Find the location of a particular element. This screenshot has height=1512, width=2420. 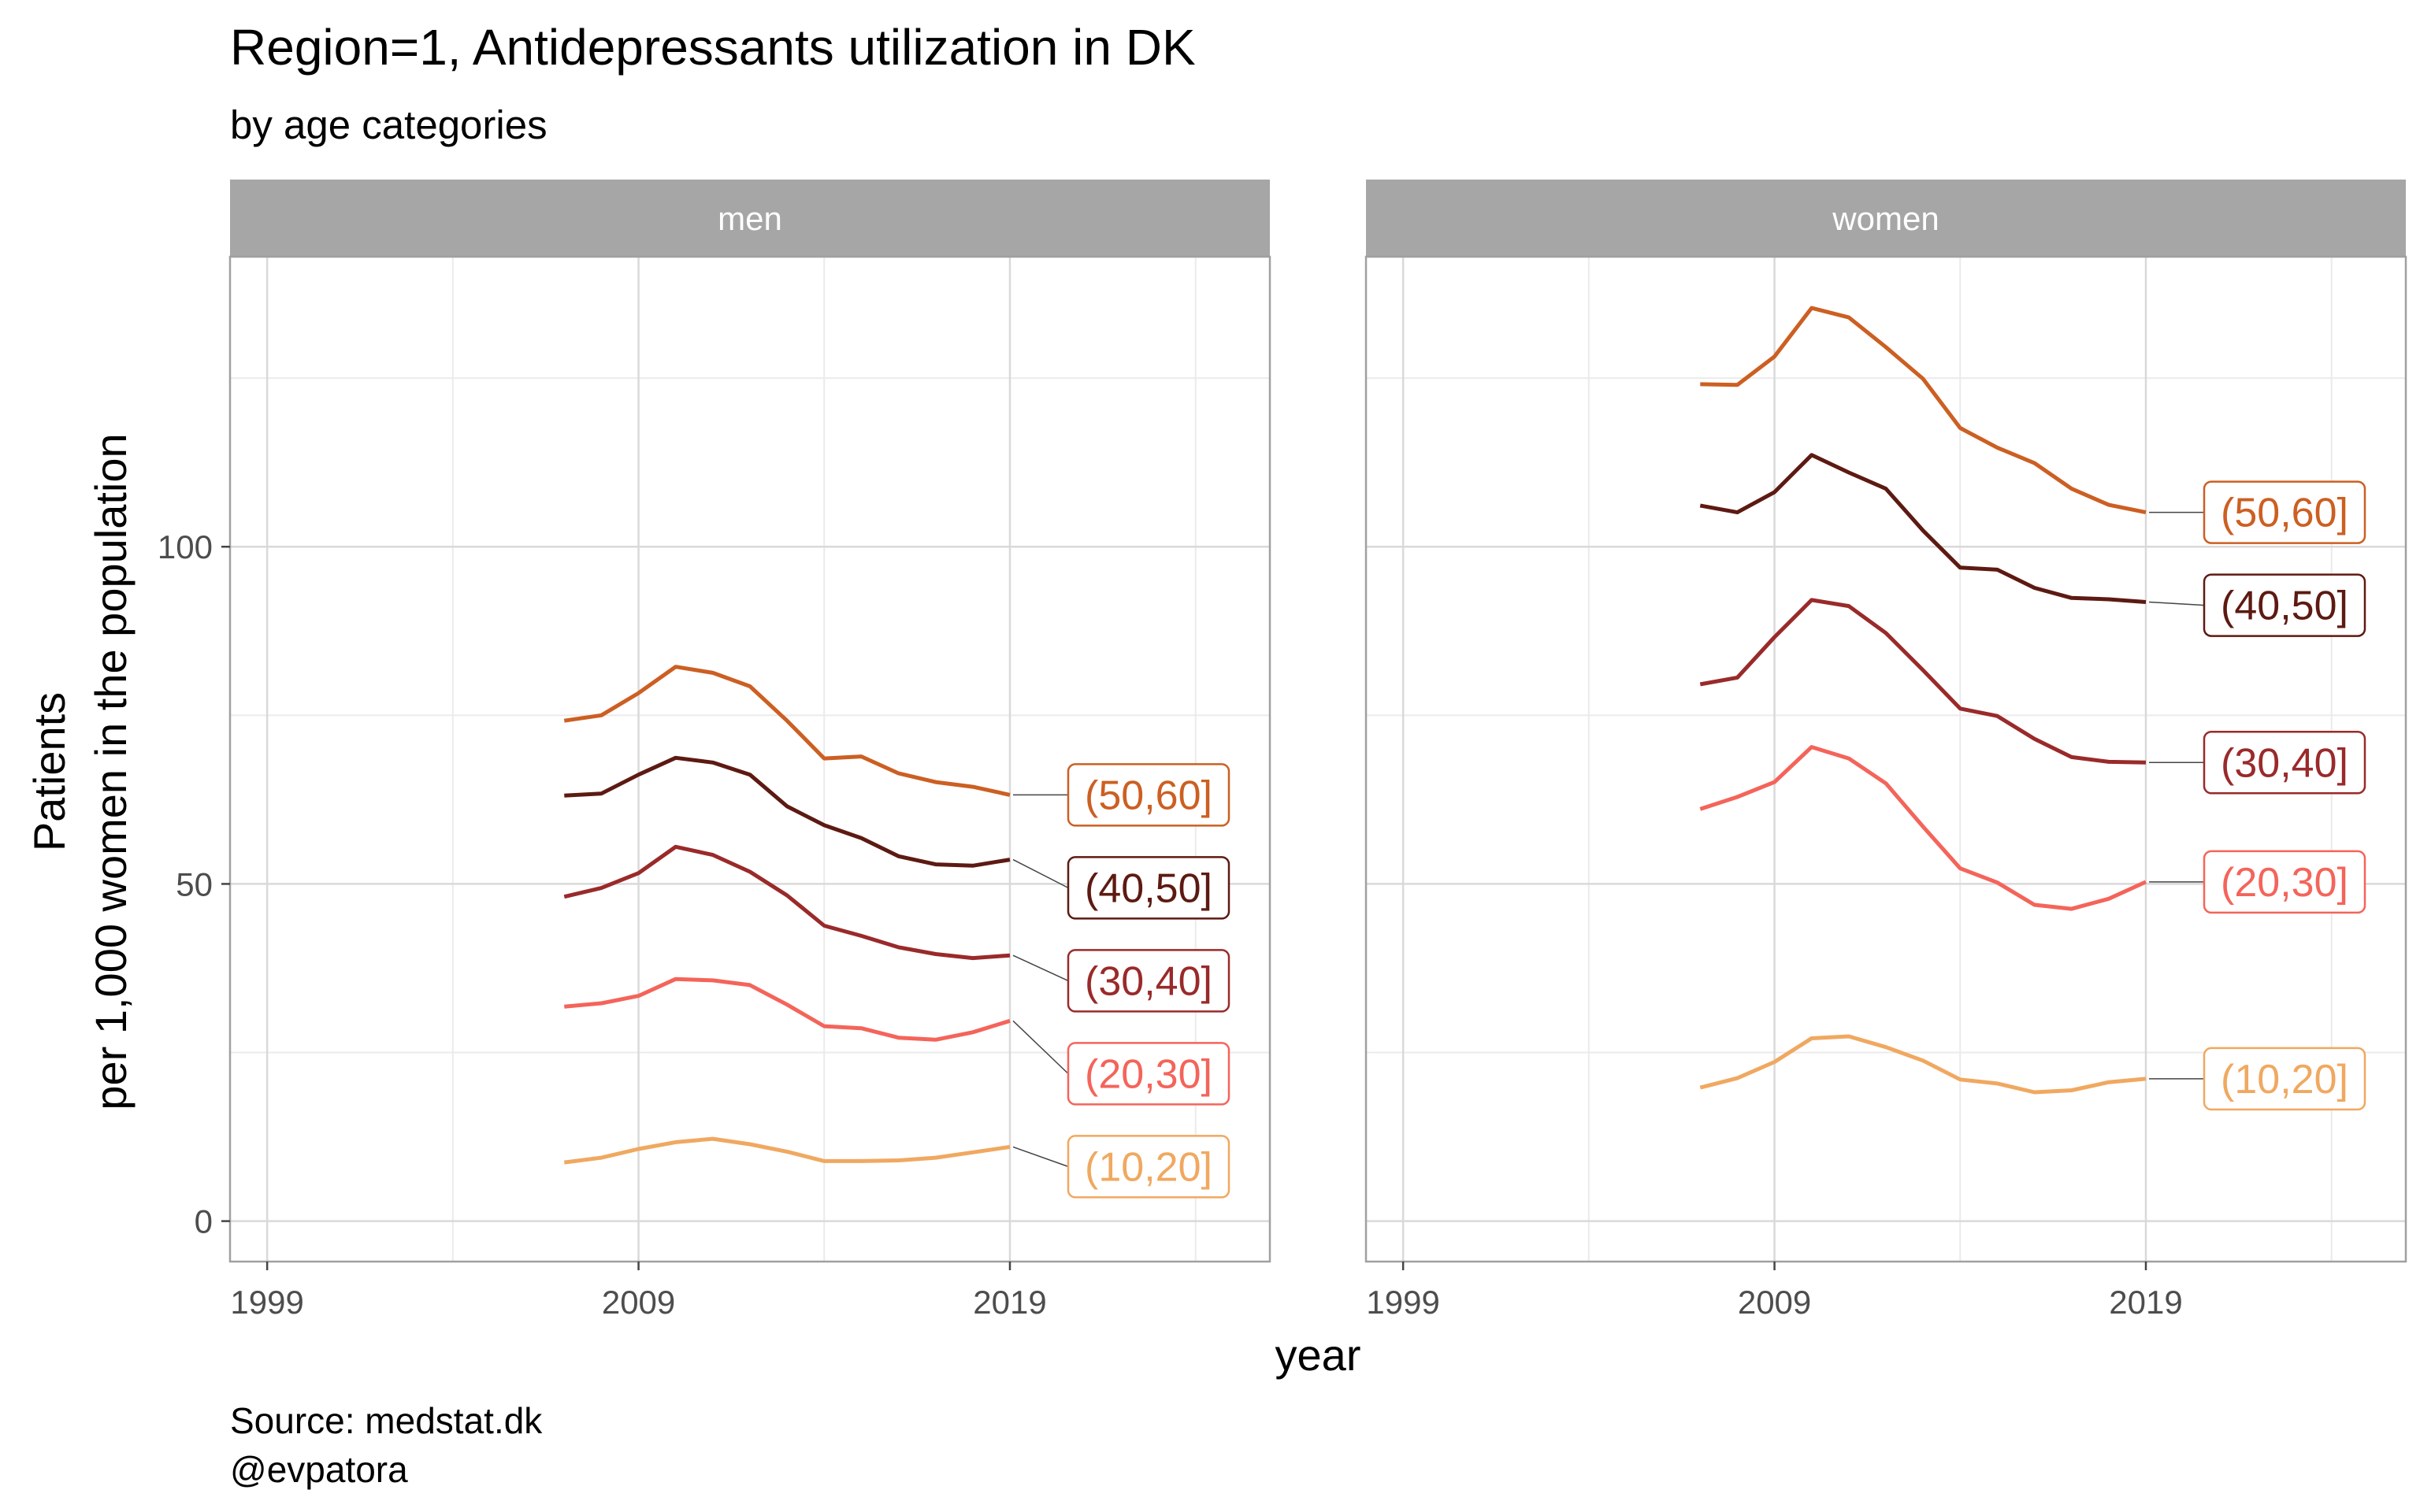

caption-line1: Source: medstat.dk is located at coordinates (386, 1420).